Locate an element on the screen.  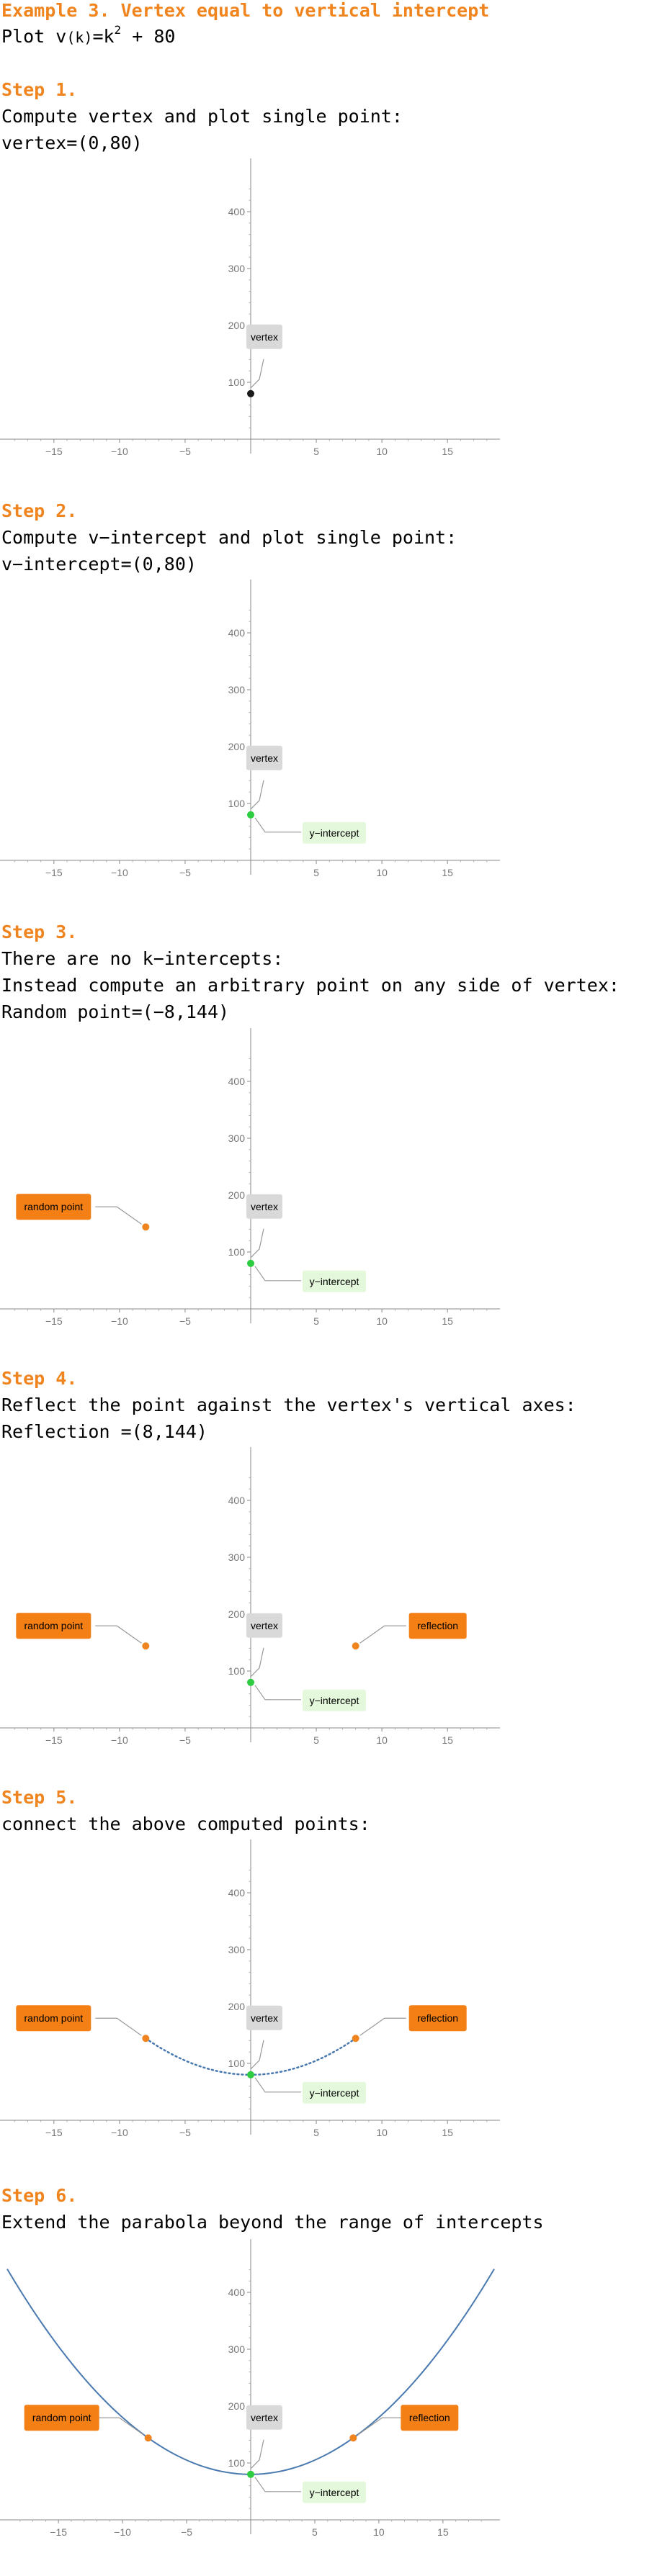
step-4-title: Step 4. is located at coordinates (39, 1378).